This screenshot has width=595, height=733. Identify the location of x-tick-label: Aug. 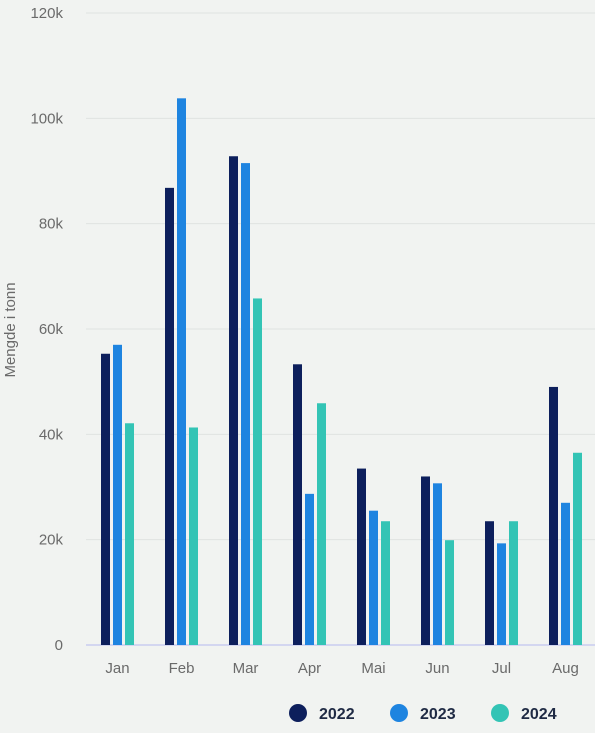
(565, 668).